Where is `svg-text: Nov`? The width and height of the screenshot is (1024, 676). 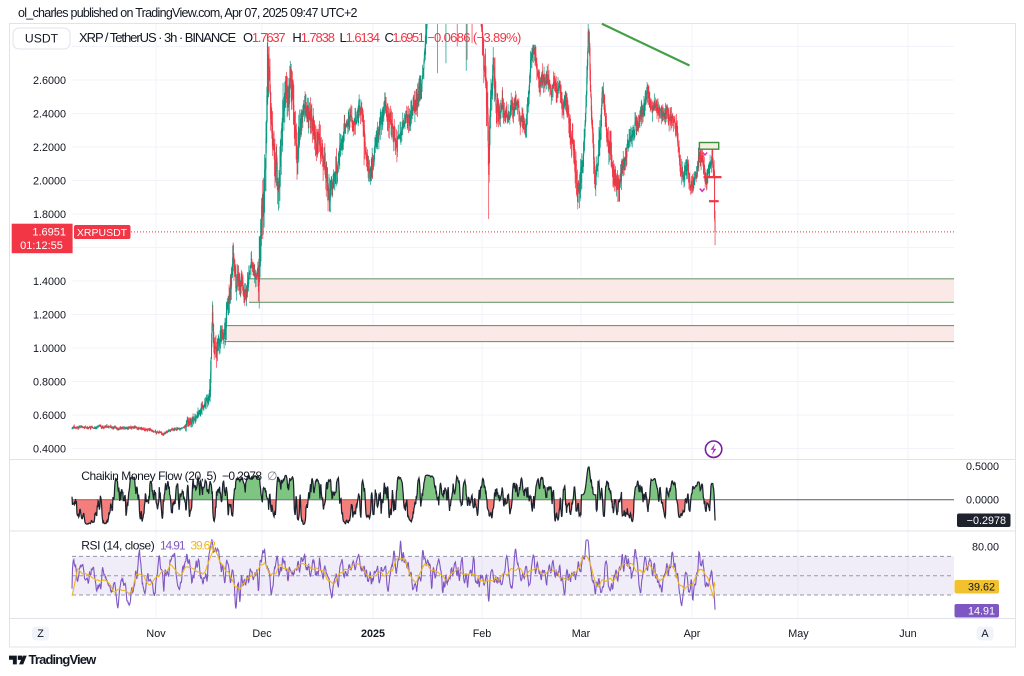
svg-text: Nov is located at coordinates (156, 634).